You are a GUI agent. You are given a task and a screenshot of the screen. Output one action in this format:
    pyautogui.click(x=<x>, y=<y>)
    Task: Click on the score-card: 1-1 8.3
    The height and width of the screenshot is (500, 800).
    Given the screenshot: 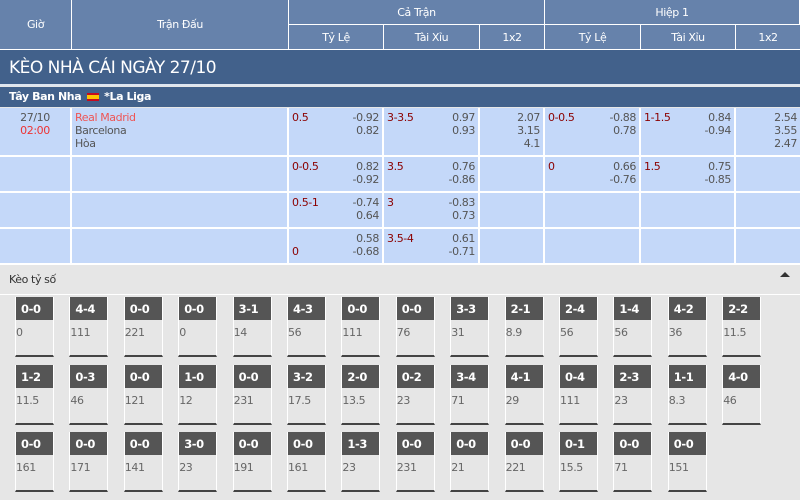 What is the action you would take?
    pyautogui.click(x=687, y=395)
    